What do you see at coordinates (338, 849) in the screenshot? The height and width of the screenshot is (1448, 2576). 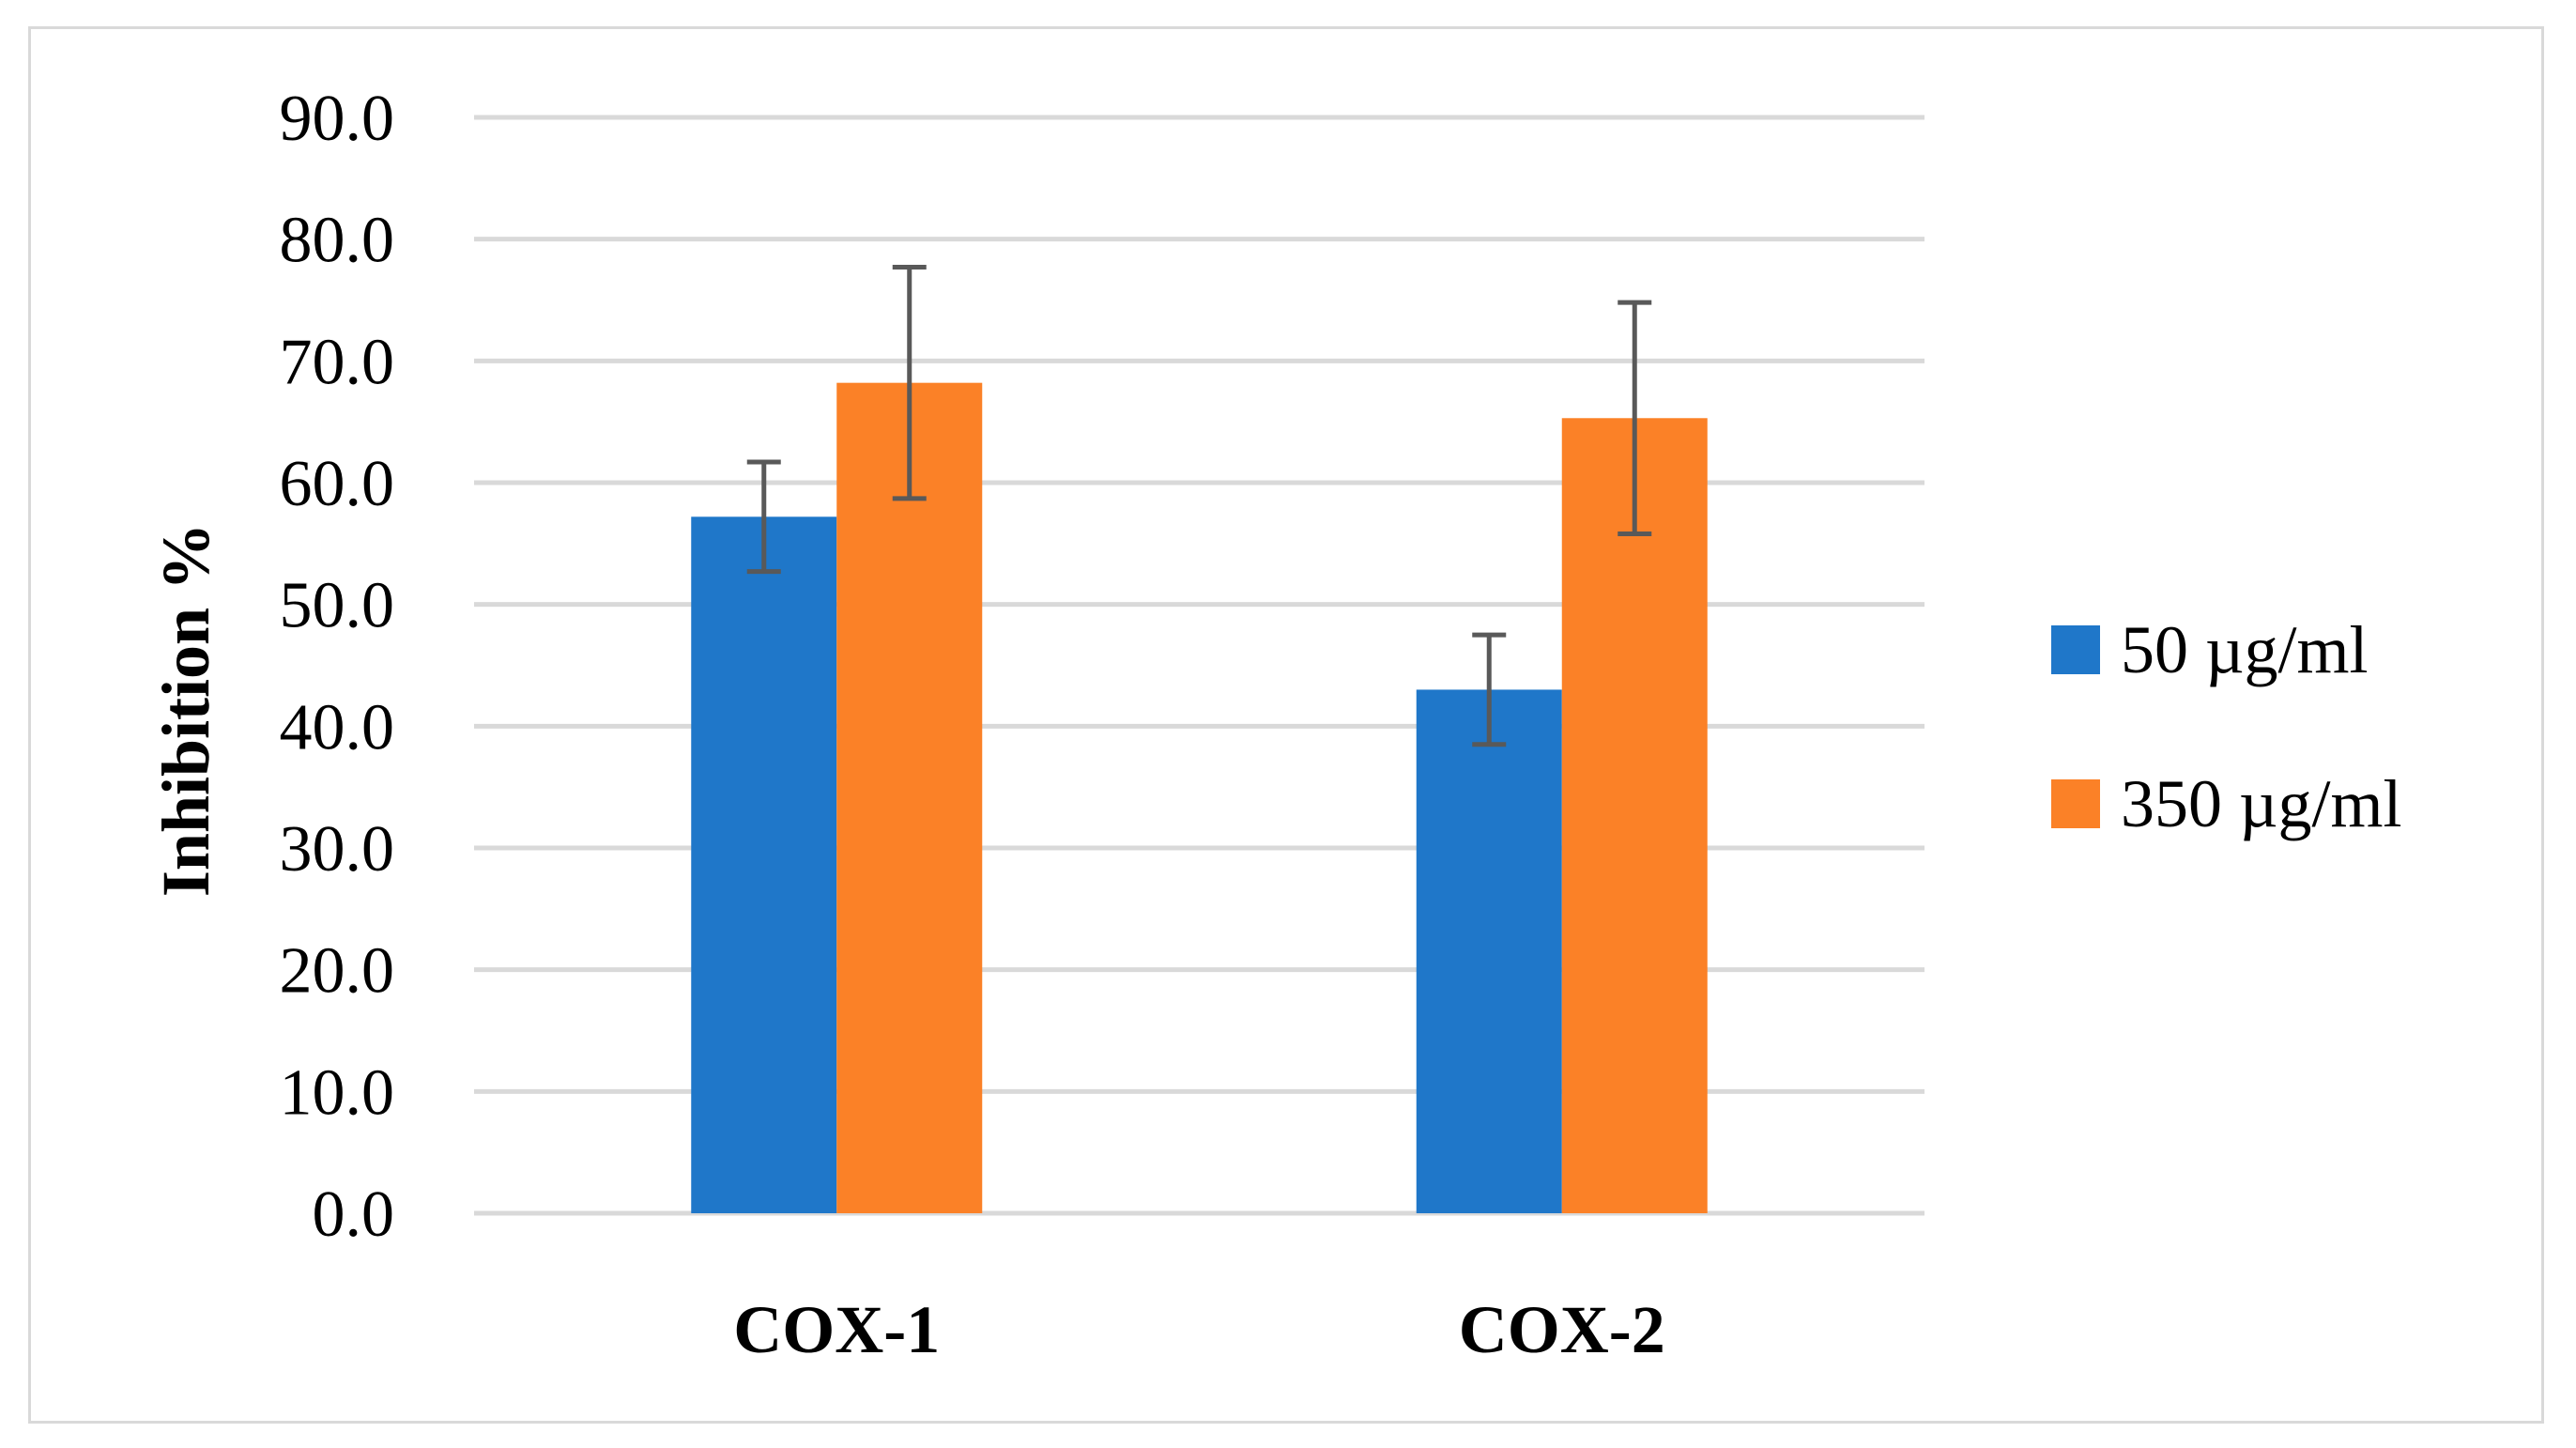 I see `y-tick-label: 30.0` at bounding box center [338, 849].